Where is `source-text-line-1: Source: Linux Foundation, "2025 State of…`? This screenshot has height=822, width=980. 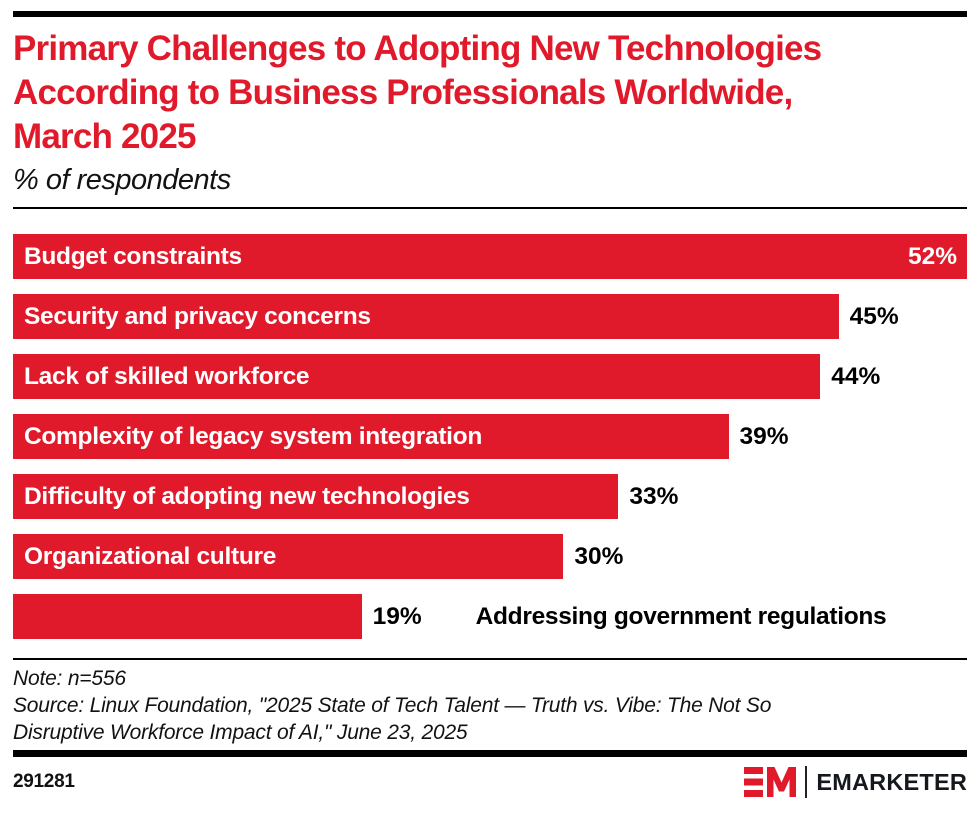 source-text-line-1: Source: Linux Foundation, "2025 State of… is located at coordinates (392, 705).